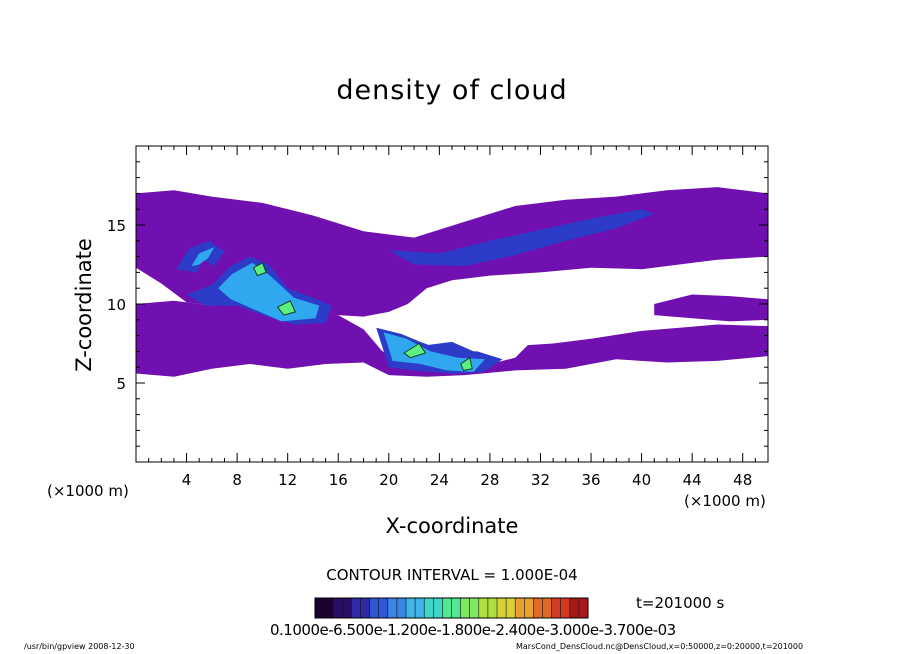 Image resolution: width=904 pixels, height=654 pixels. What do you see at coordinates (287, 480) in the screenshot?
I see `x-tick-label: 12` at bounding box center [287, 480].